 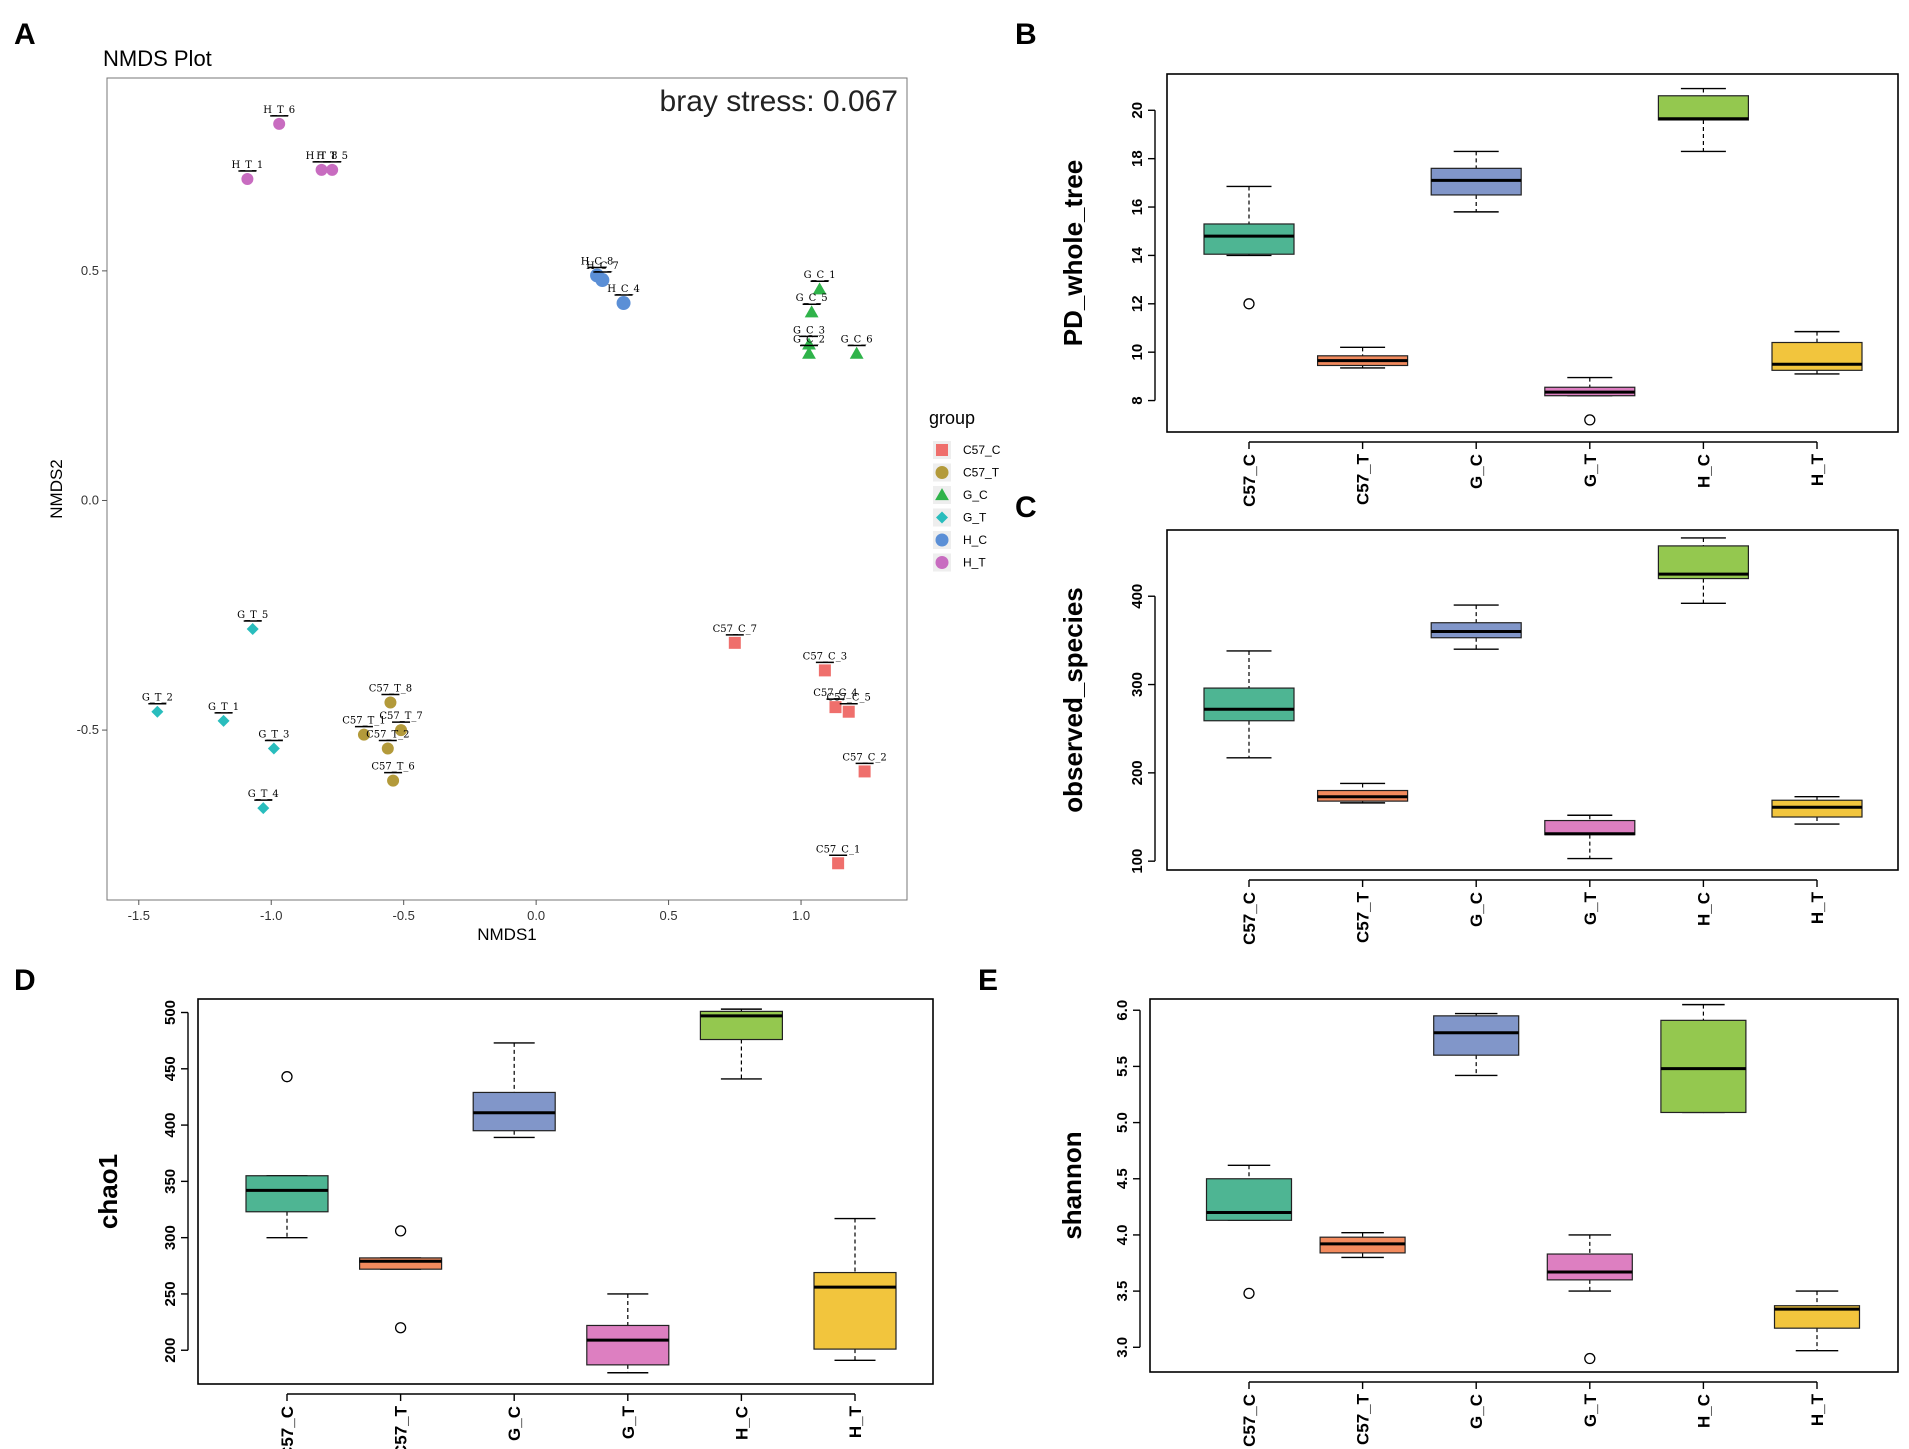 I want to click on legend-key-g-t, so click(x=942, y=517).